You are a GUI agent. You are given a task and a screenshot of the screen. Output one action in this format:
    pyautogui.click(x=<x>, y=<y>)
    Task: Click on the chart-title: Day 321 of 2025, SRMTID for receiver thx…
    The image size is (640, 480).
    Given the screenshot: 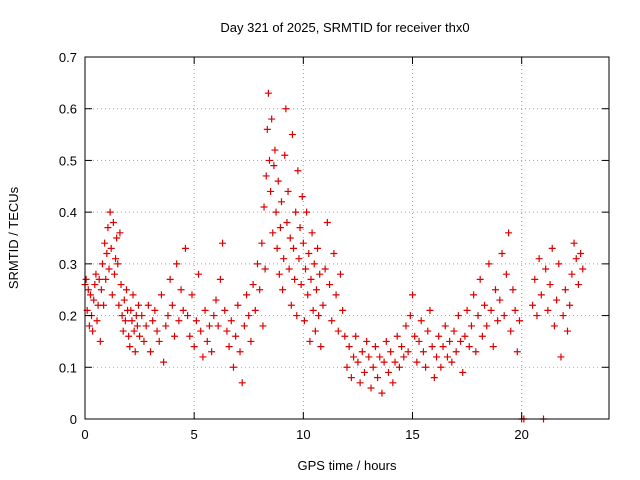 What is the action you would take?
    pyautogui.click(x=344, y=27)
    